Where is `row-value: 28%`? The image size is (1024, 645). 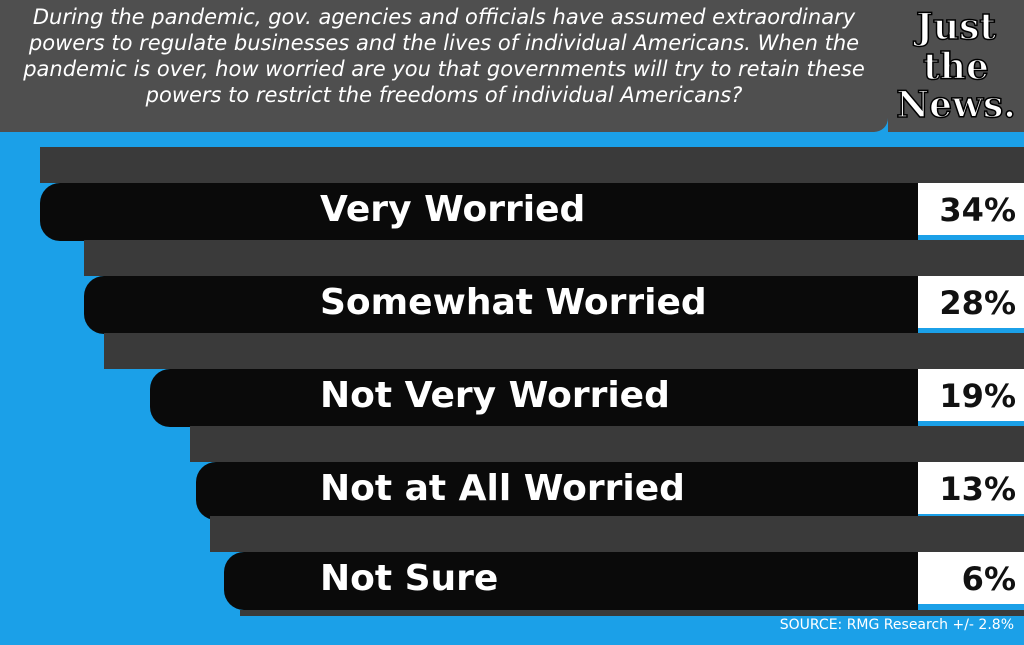
row-value: 28% is located at coordinates (971, 305).